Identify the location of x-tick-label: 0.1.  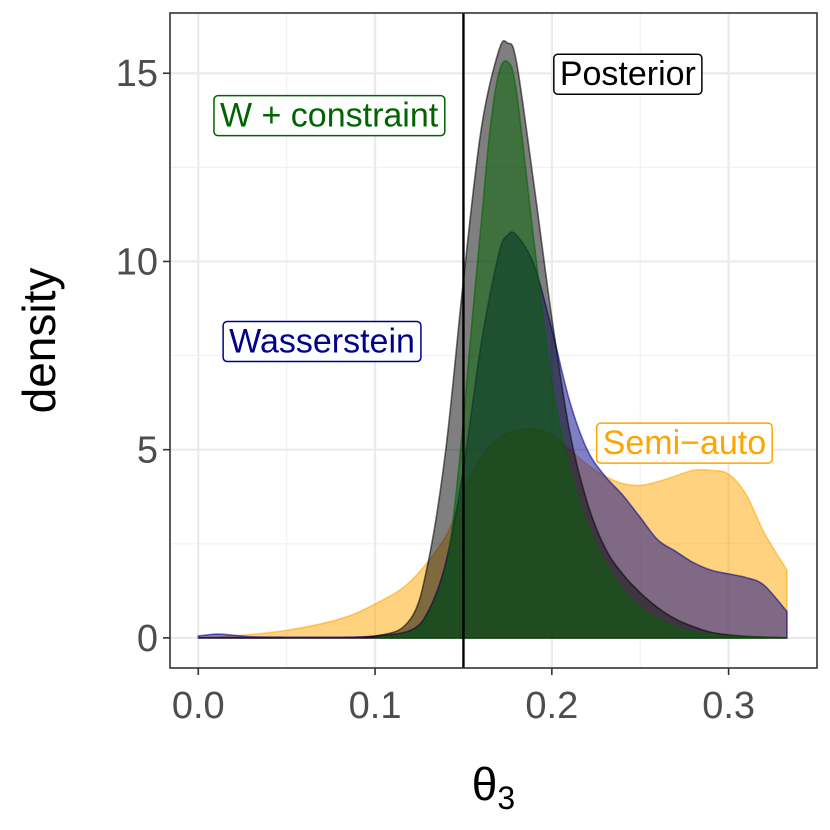
(375, 706).